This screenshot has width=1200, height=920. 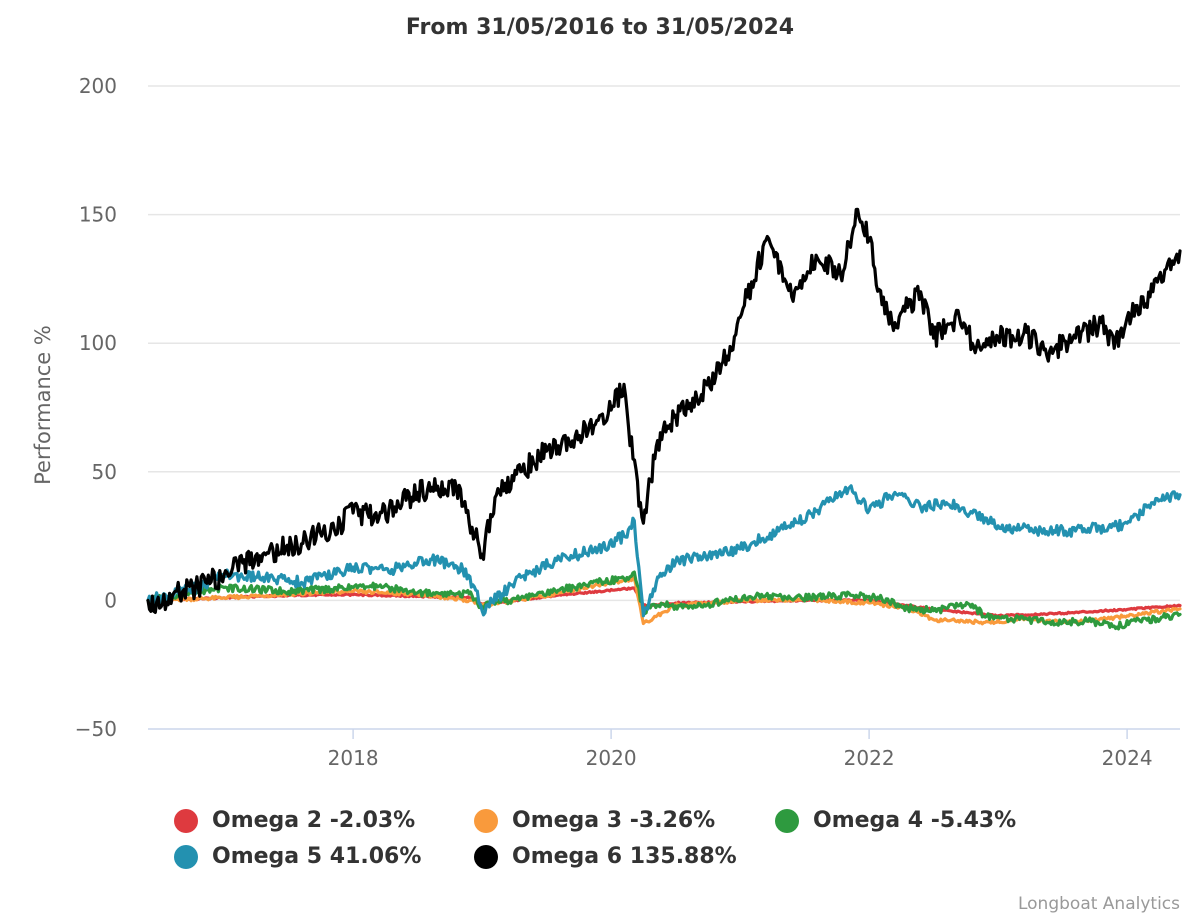 What do you see at coordinates (104, 472) in the screenshot?
I see `y-tick-label: 50` at bounding box center [104, 472].